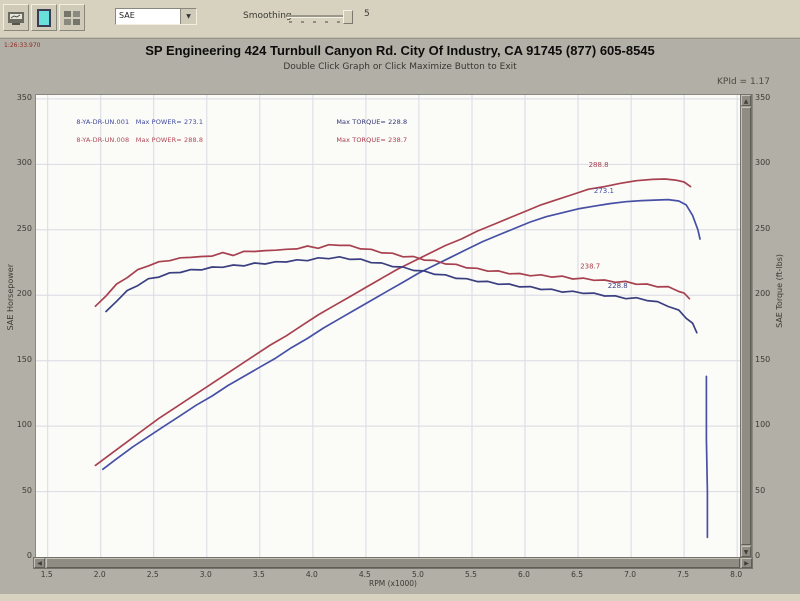 The width and height of the screenshot is (800, 601). Describe the element at coordinates (131, 140) in the screenshot. I see `legend-run008-power: 8-YA-DR-UN.008 Max POWER= 288.8` at that location.